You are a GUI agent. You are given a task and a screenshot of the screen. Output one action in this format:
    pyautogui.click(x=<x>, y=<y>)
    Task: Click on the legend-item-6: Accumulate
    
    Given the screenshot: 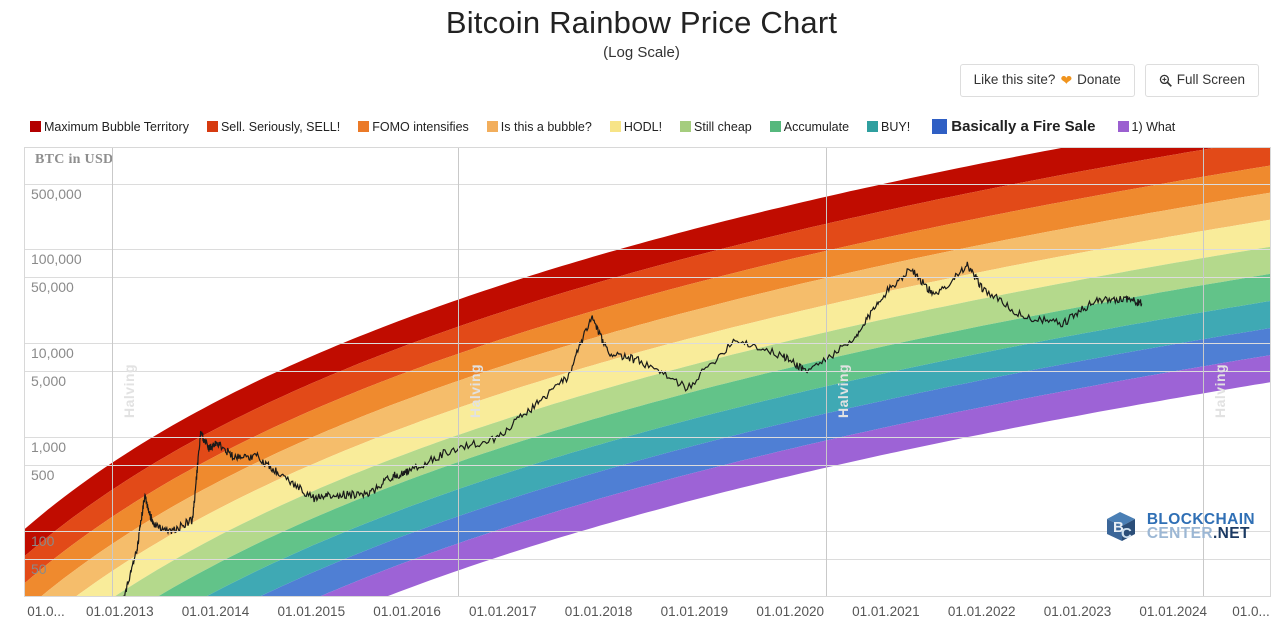 What is the action you would take?
    pyautogui.click(x=809, y=126)
    